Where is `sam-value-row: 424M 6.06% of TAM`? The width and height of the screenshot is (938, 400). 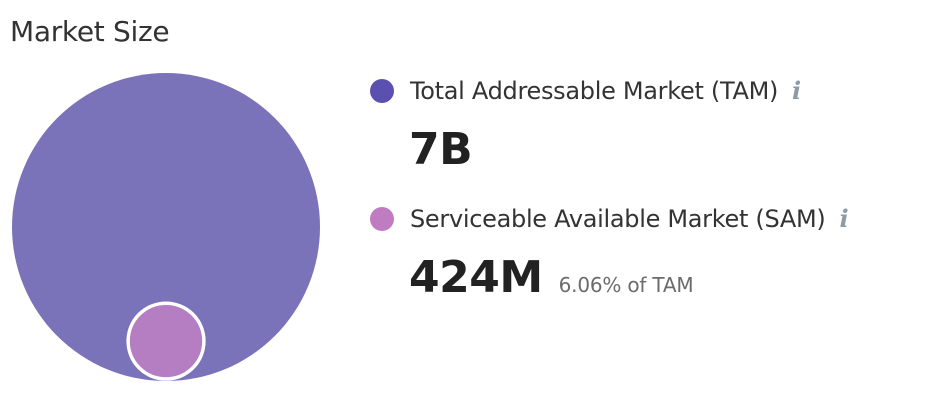 sam-value-row: 424M 6.06% of TAM is located at coordinates (551, 278).